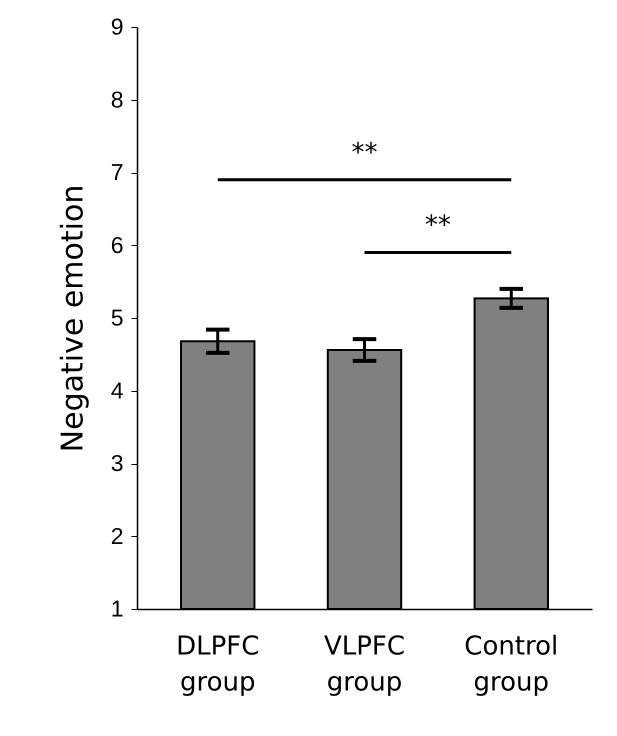  I want to click on x-tick-label: Control group, so click(511, 665).